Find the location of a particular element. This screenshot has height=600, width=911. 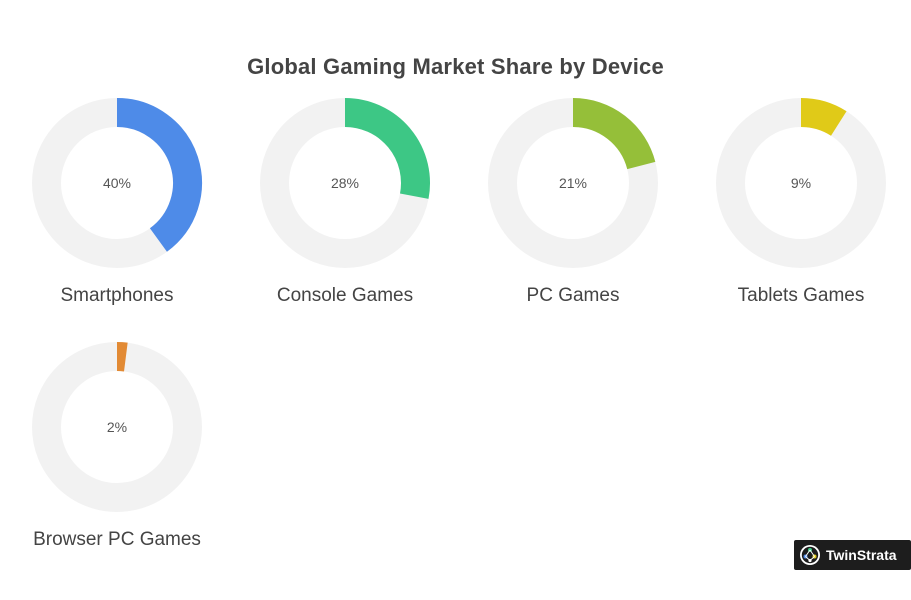

data-label-console-games: 28% is located at coordinates (345, 183).